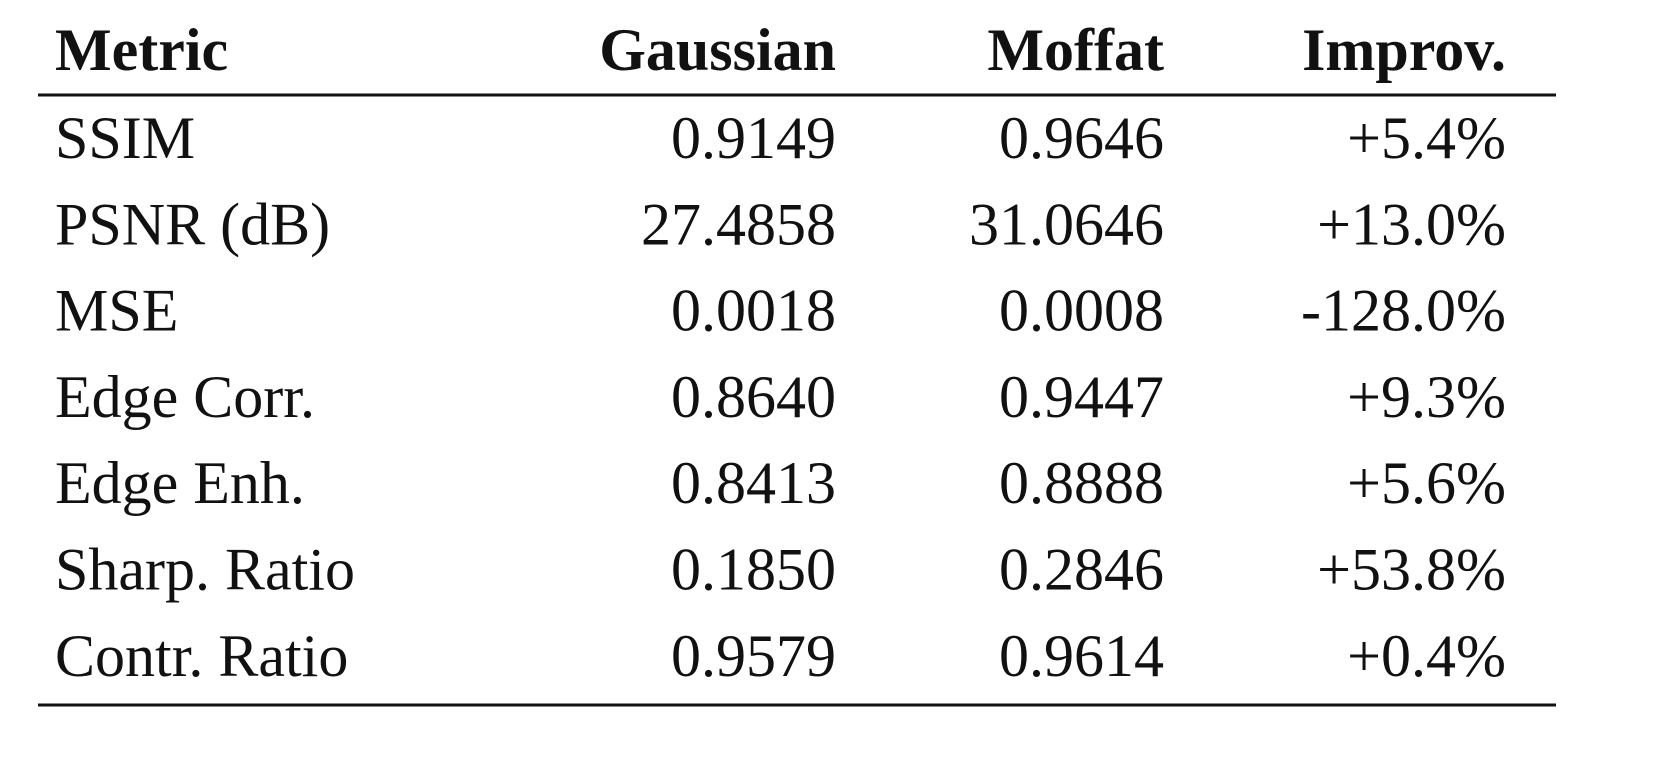 The height and width of the screenshot is (766, 1656). Describe the element at coordinates (1426, 656) in the screenshot. I see `cell: +0.4%` at that location.